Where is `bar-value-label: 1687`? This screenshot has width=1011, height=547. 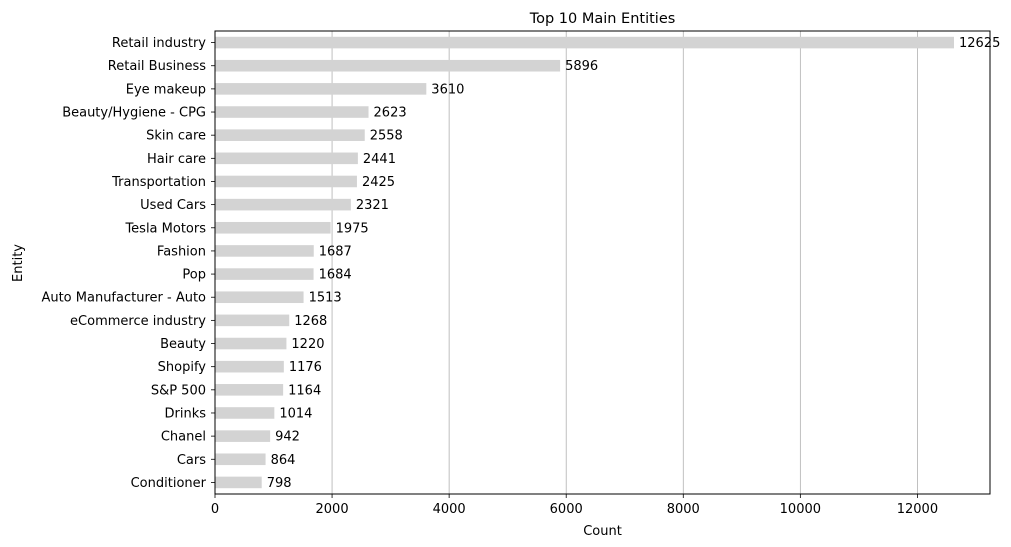
bar-value-label: 1687 is located at coordinates (335, 251).